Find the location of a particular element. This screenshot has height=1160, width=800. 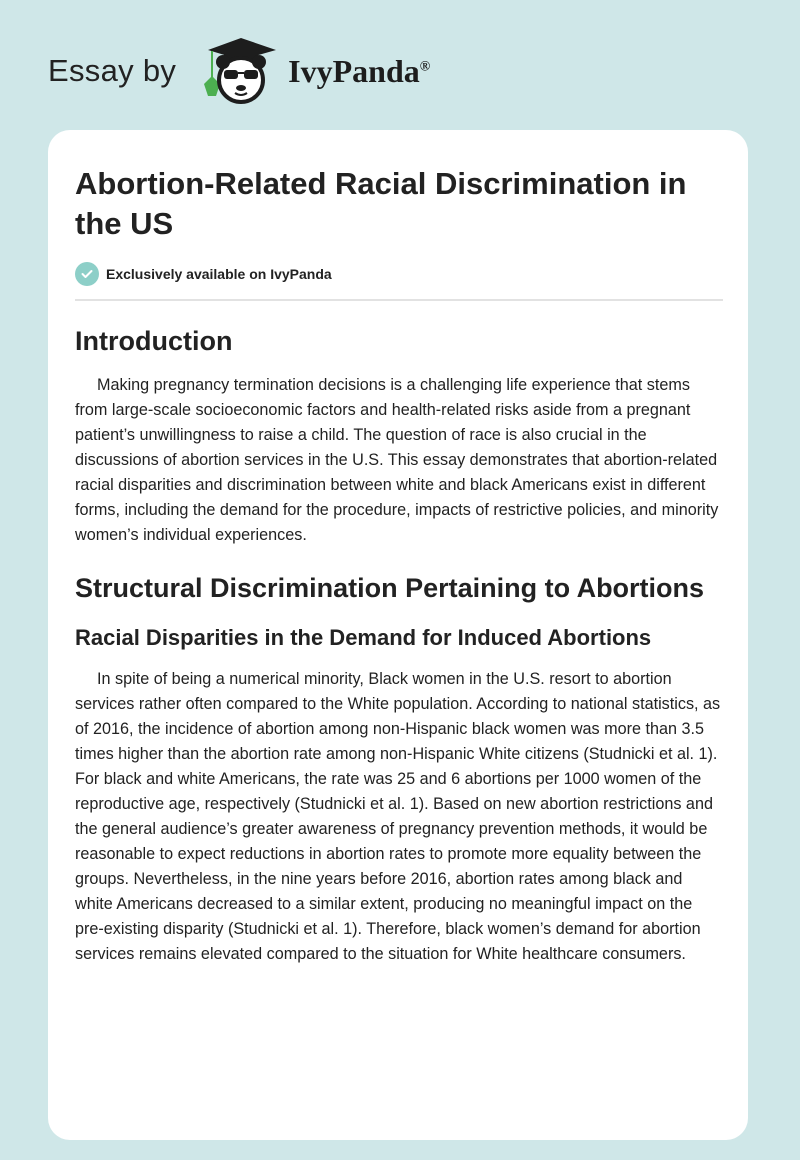

brand-name: IvyPanda® is located at coordinates (359, 71).